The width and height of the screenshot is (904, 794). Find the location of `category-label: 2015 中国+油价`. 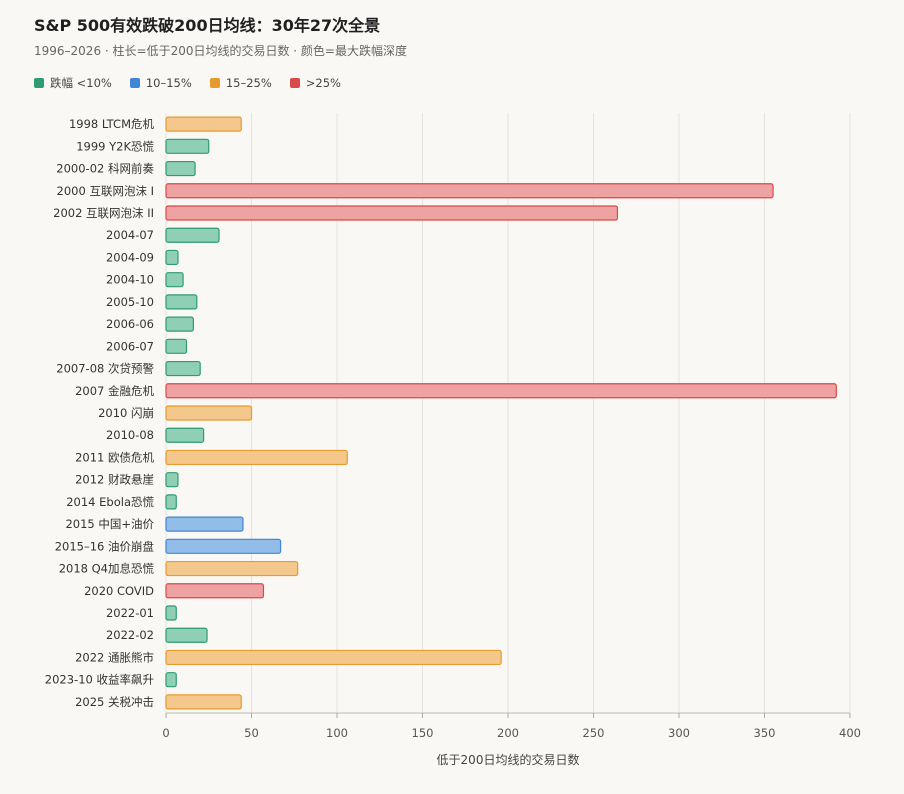

category-label: 2015 中国+油价 is located at coordinates (109, 524).